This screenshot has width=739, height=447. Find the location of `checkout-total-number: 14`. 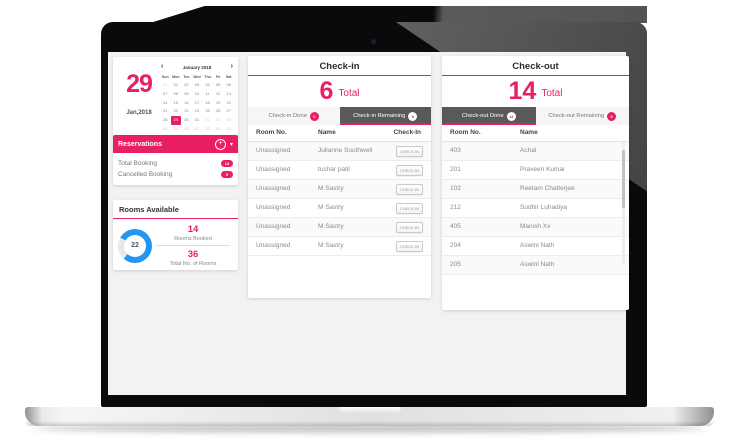

checkout-total-number: 14 is located at coordinates (522, 91).